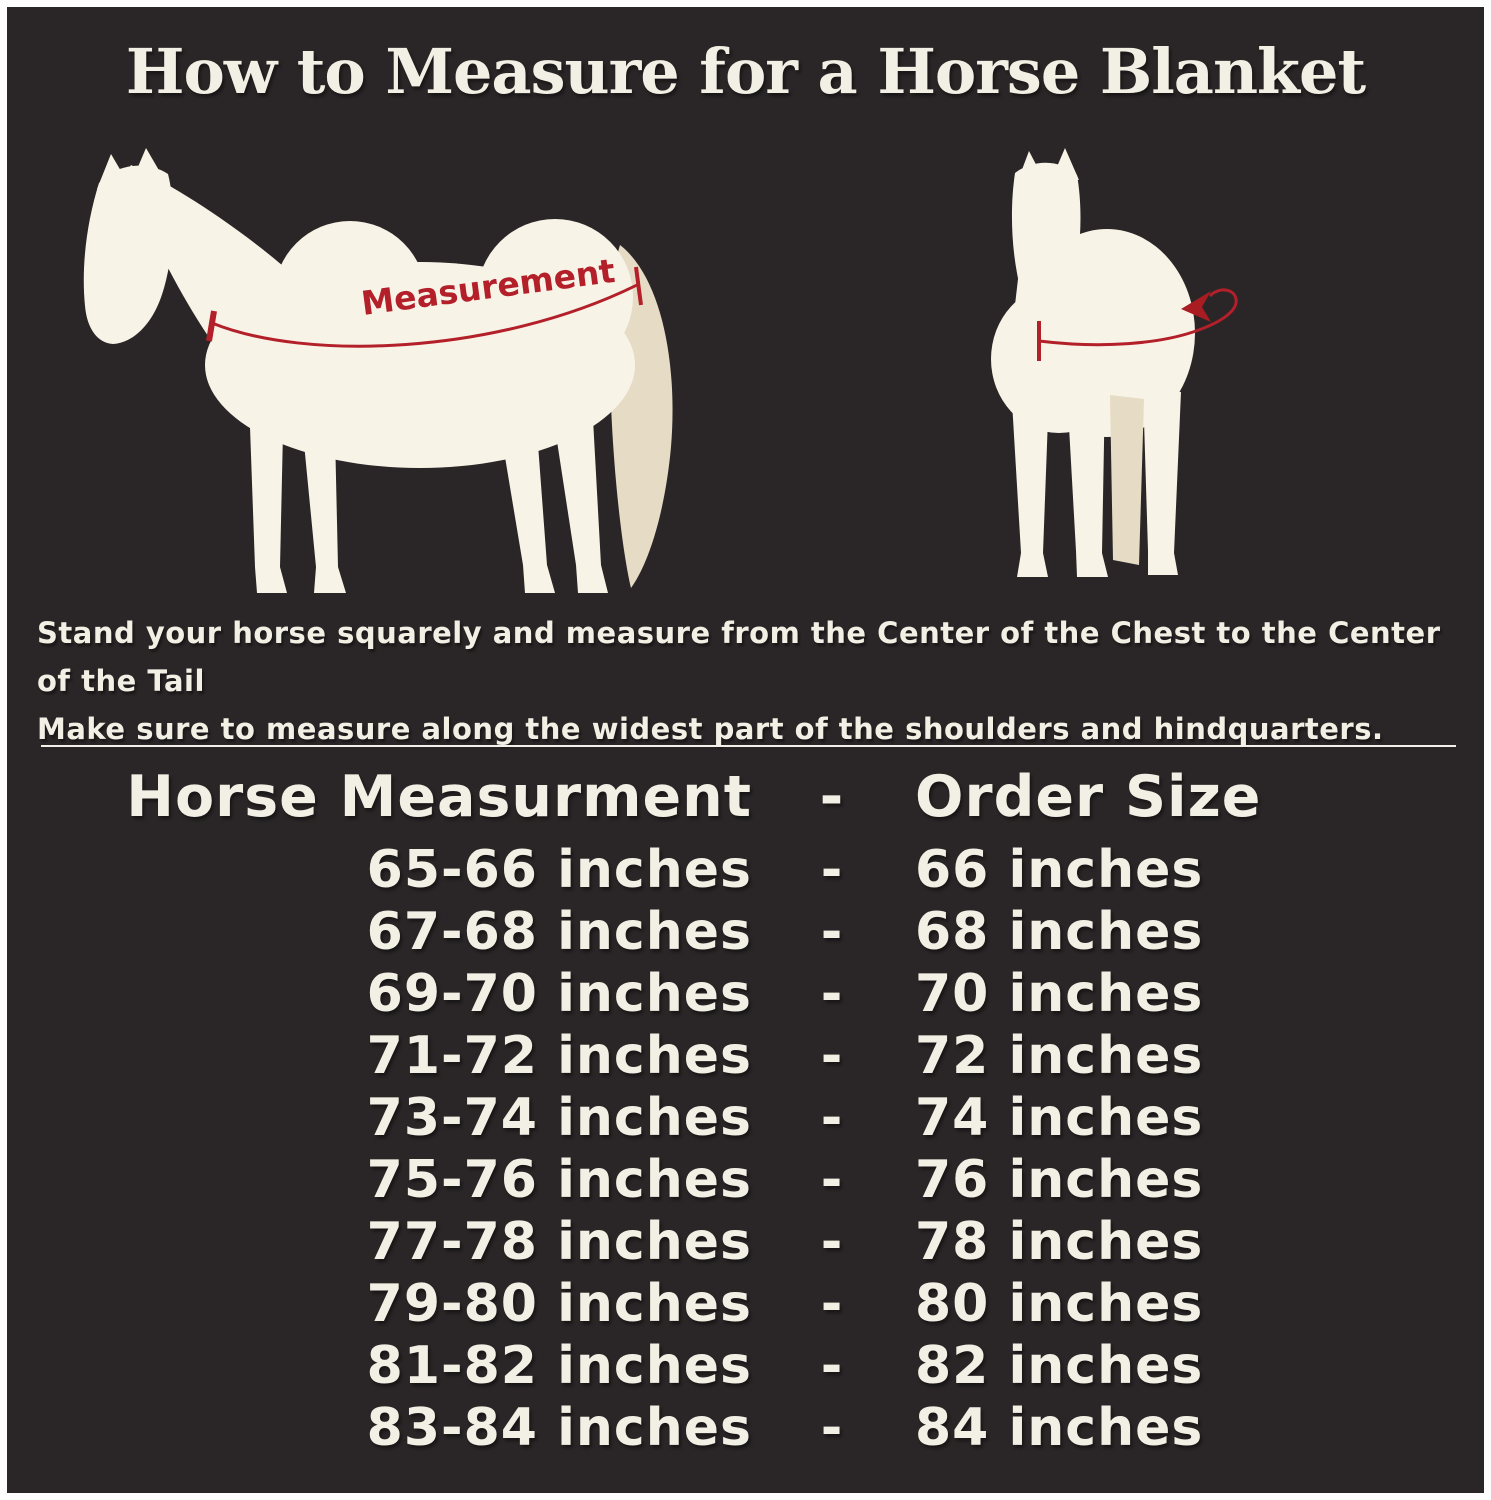 The width and height of the screenshot is (1491, 1500). Describe the element at coordinates (1059, 1304) in the screenshot. I see `order-size-cell: 80 inches` at that location.